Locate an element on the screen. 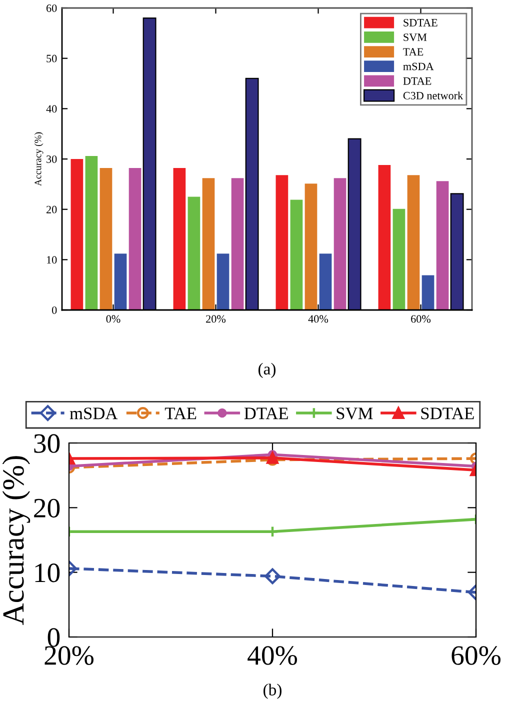 Image resolution: width=506 pixels, height=717 pixels. text: (a) is located at coordinates (267, 370).